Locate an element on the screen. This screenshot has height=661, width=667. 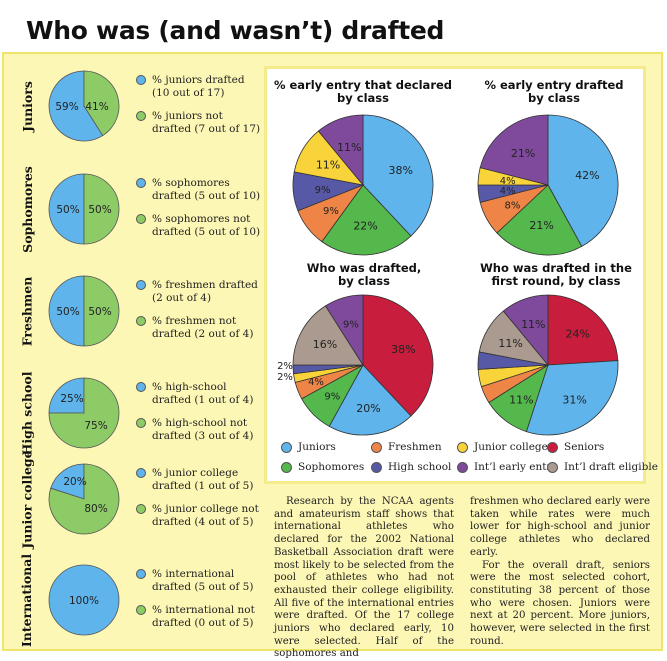
pie-value-label: 75% is located at coordinates (95, 426).